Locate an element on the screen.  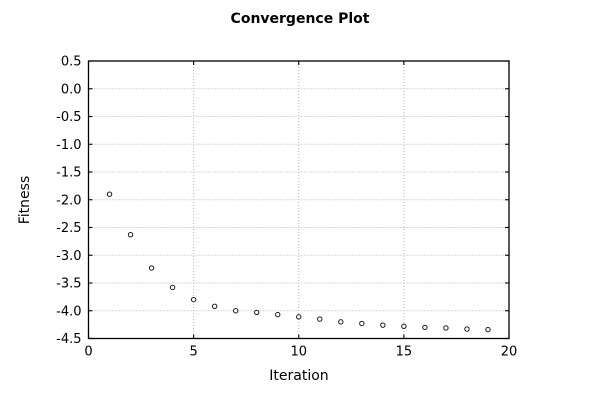
chart-title: Convergence Plot is located at coordinates (300, 19).